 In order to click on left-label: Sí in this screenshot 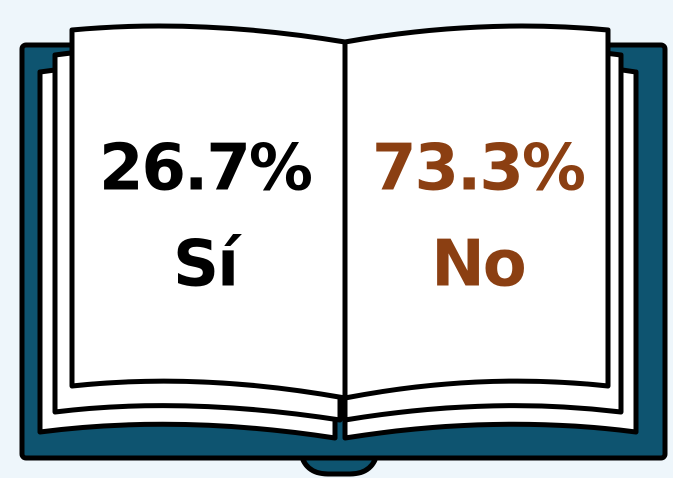, I will do `click(207, 265)`.